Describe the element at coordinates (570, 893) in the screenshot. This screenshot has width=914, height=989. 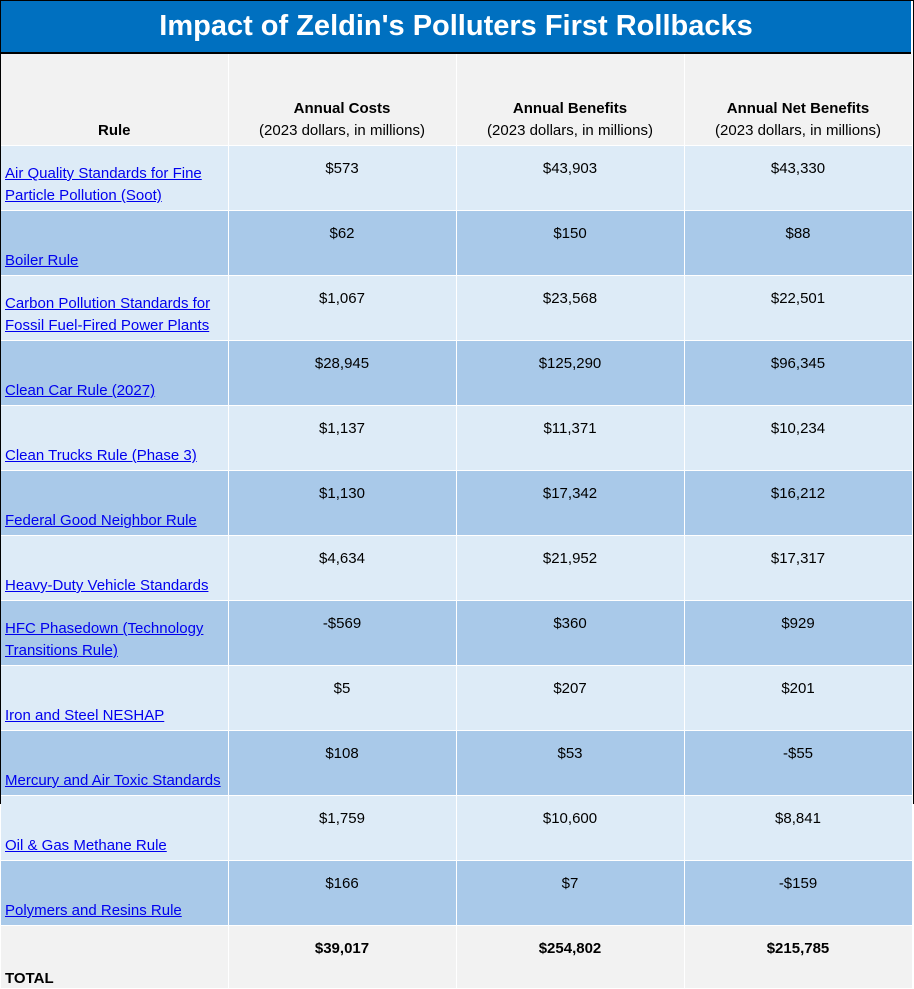
I see `annual-benefits-cell: $7` at that location.